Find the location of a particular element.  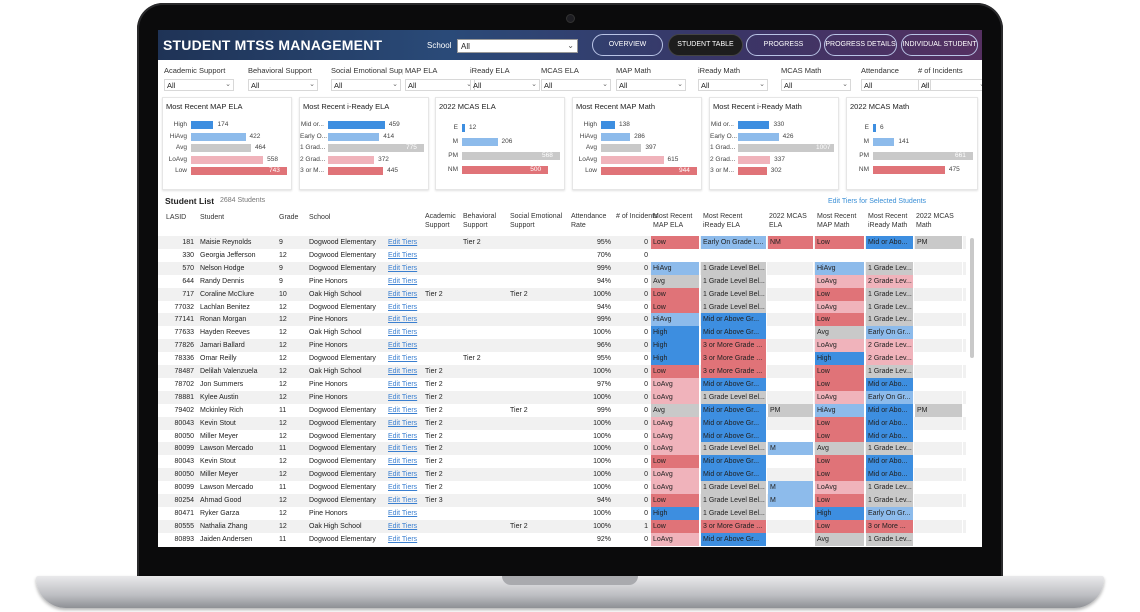

column-header: Most Recent MAP ELA is located at coordinates (673, 221).